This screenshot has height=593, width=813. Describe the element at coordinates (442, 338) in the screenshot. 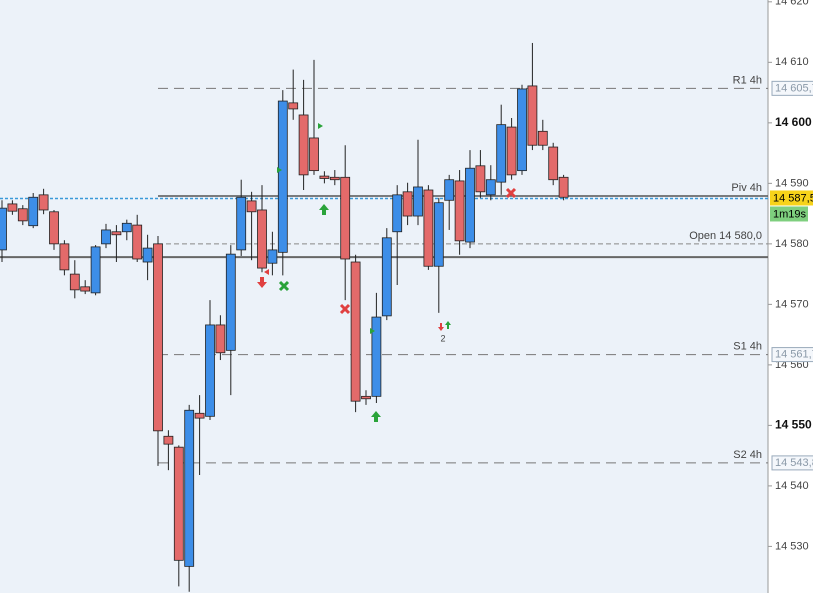

I see `annotation: 2` at that location.